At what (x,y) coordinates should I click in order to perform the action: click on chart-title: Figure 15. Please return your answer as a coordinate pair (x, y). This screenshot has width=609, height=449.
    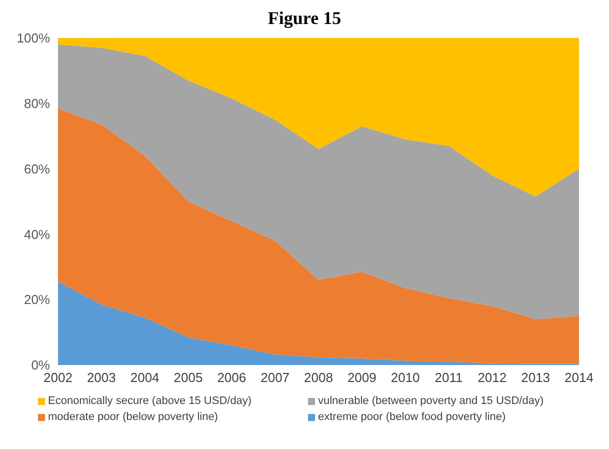
    Looking at the image, I should click on (304, 19).